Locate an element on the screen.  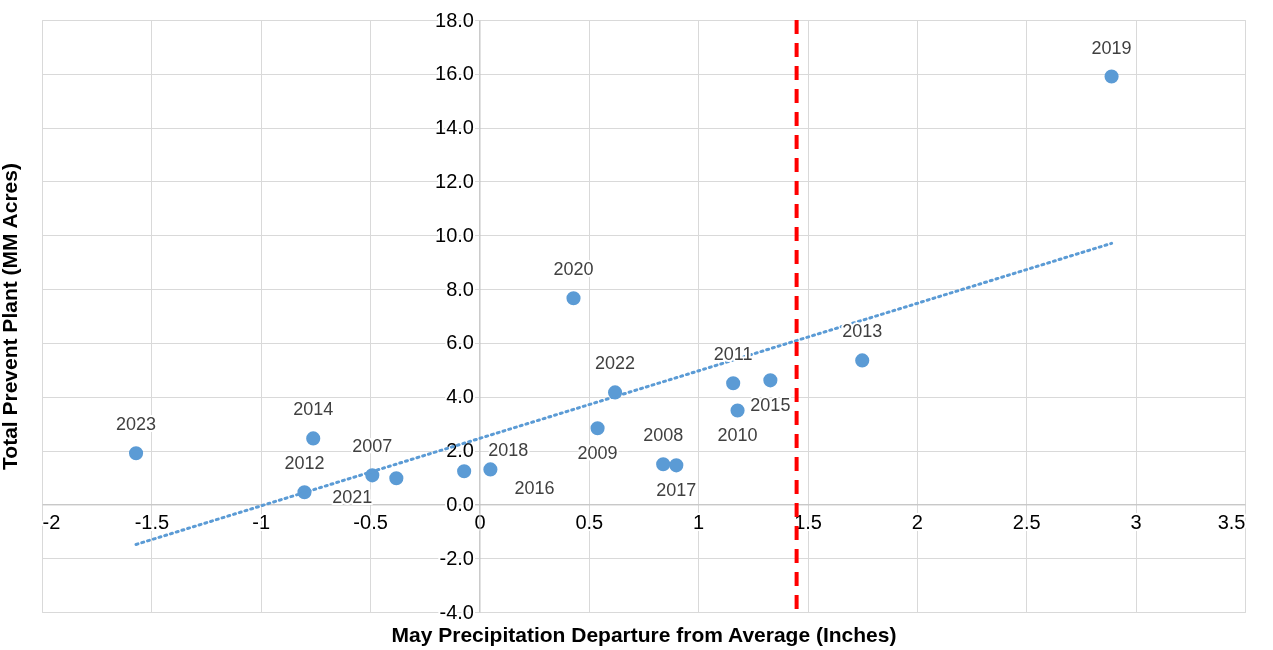
x-tick-label: 0.5 is located at coordinates (589, 521).